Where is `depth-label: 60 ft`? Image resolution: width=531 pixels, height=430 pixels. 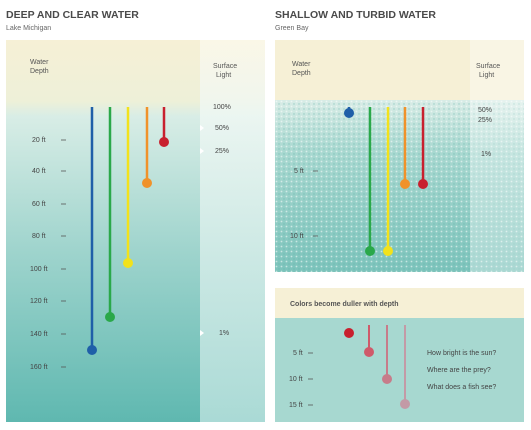 depth-label: 60 ft is located at coordinates (39, 204).